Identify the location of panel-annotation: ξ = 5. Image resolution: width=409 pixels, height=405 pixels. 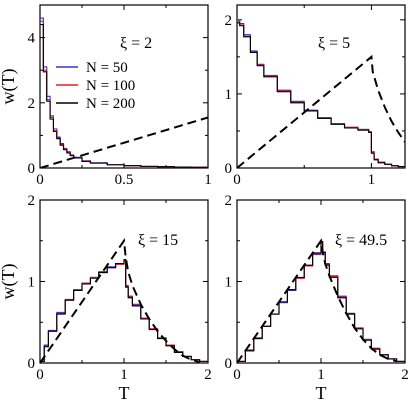
(334, 43).